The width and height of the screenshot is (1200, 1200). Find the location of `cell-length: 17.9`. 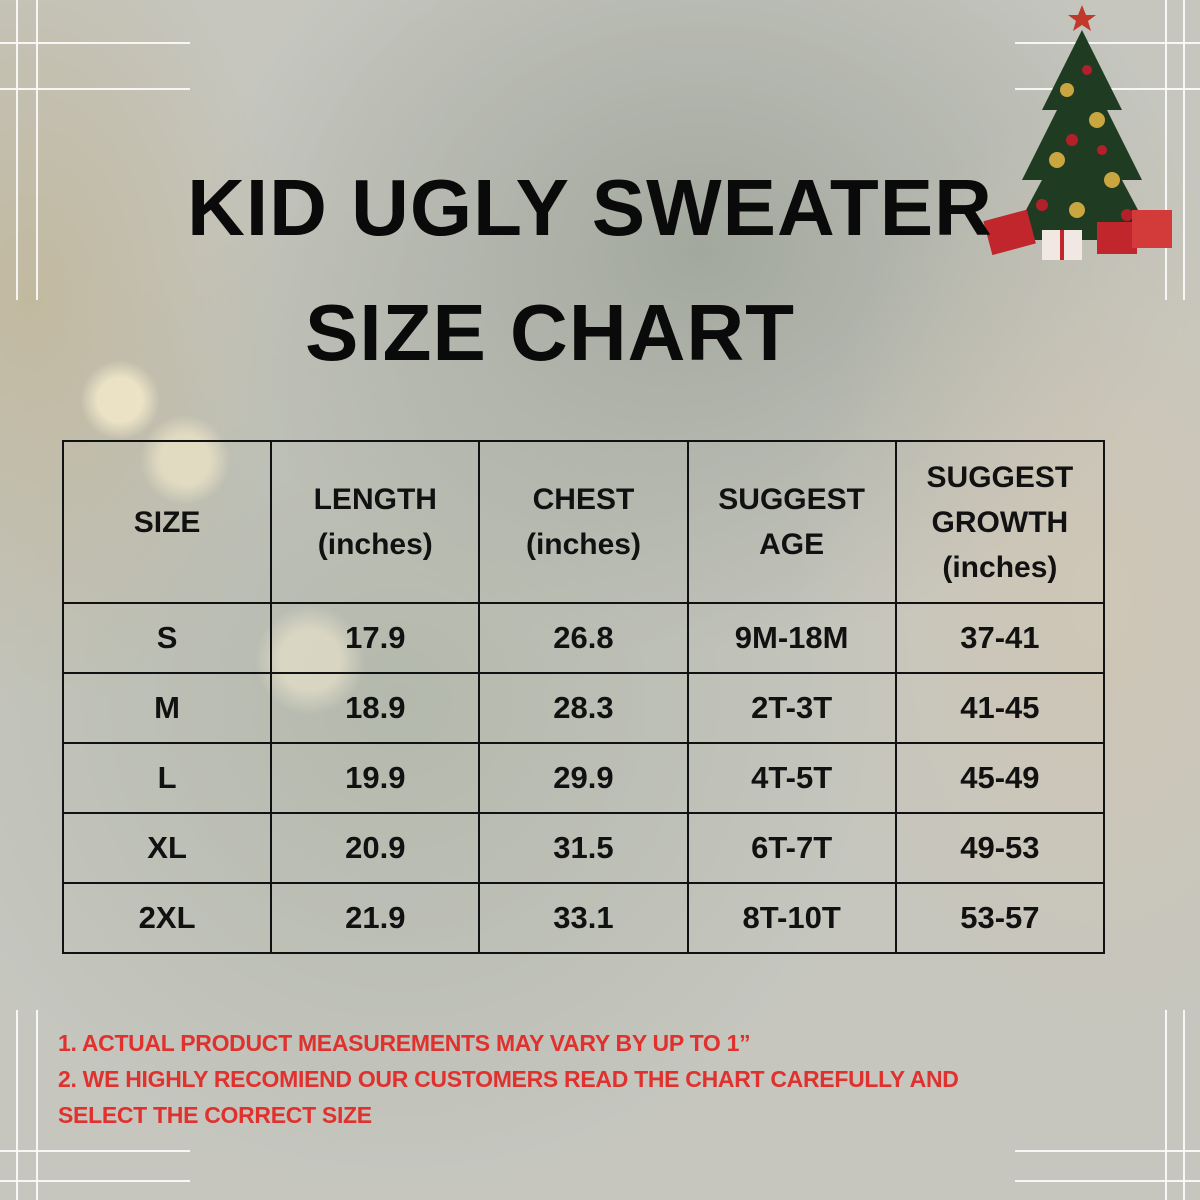

cell-length: 17.9 is located at coordinates (375, 638).